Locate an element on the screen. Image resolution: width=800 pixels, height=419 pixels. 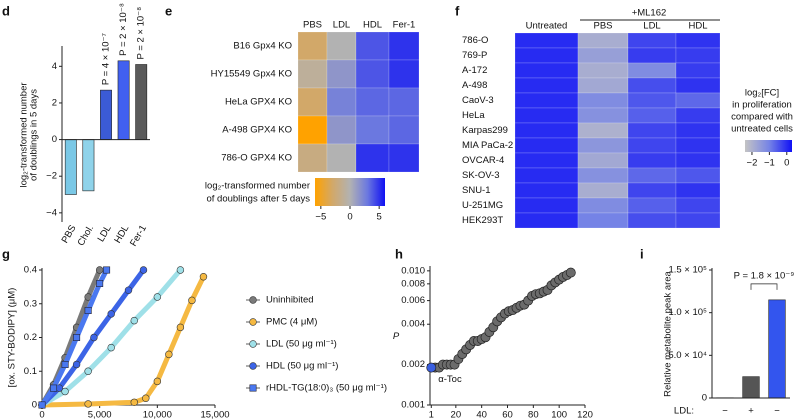
y-tick-label: 0.2 is located at coordinates (30, 337).